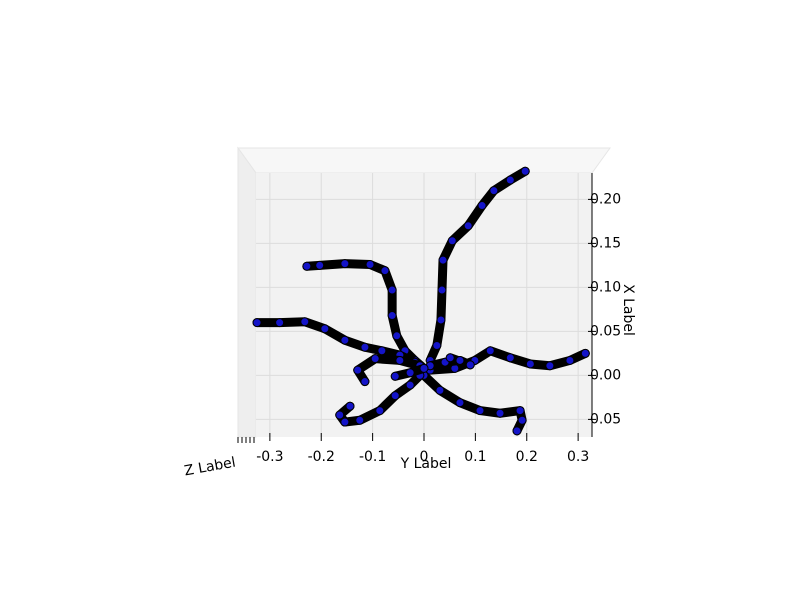  Describe the element at coordinates (605, 287) in the screenshot. I see `y-tick-label: 0.10` at that location.